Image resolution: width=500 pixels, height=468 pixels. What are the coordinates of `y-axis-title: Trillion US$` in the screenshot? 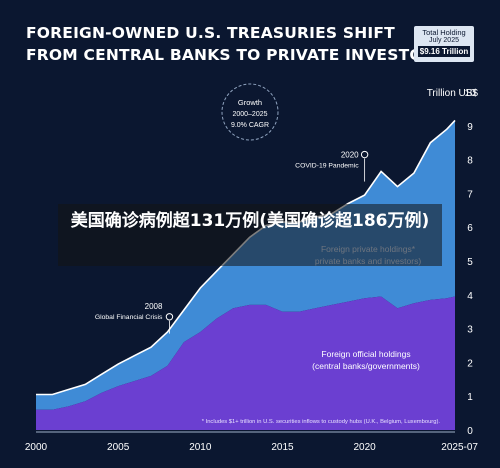 It's located at (453, 93).